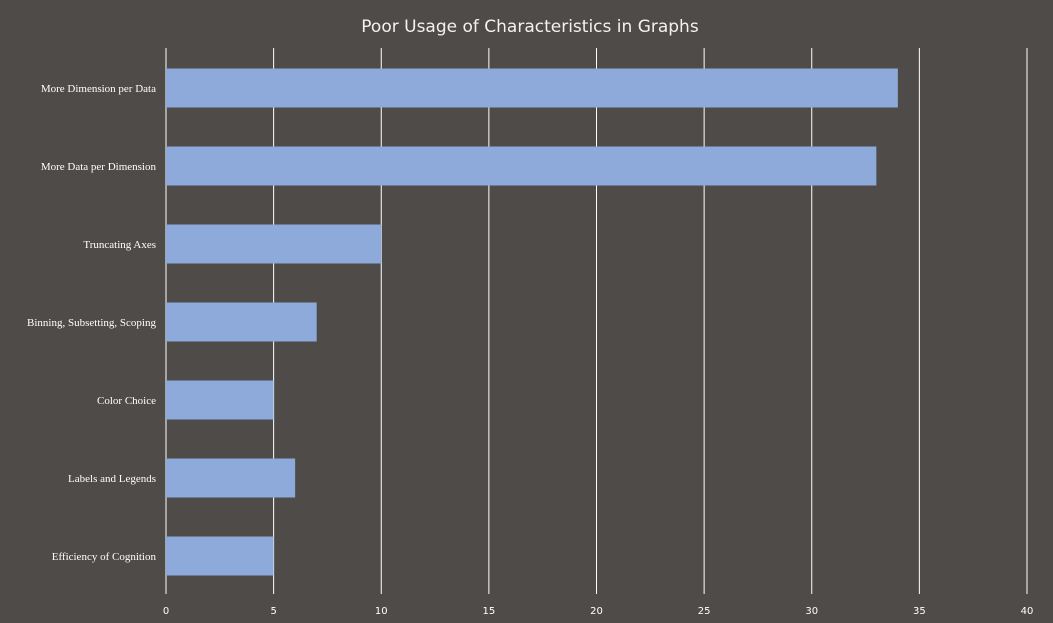  Describe the element at coordinates (530, 27) in the screenshot. I see `chart-title: Poor Usage of Characteristics in Graphs` at that location.